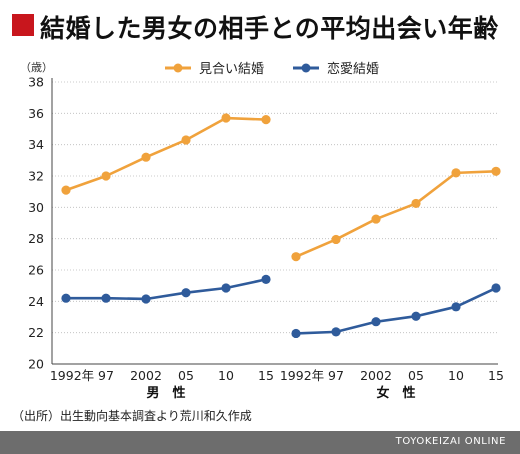 Image resolution: width=520 pixels, height=454 pixels. Describe the element at coordinates (36, 270) in the screenshot. I see `y-tick-label: 26` at that location.